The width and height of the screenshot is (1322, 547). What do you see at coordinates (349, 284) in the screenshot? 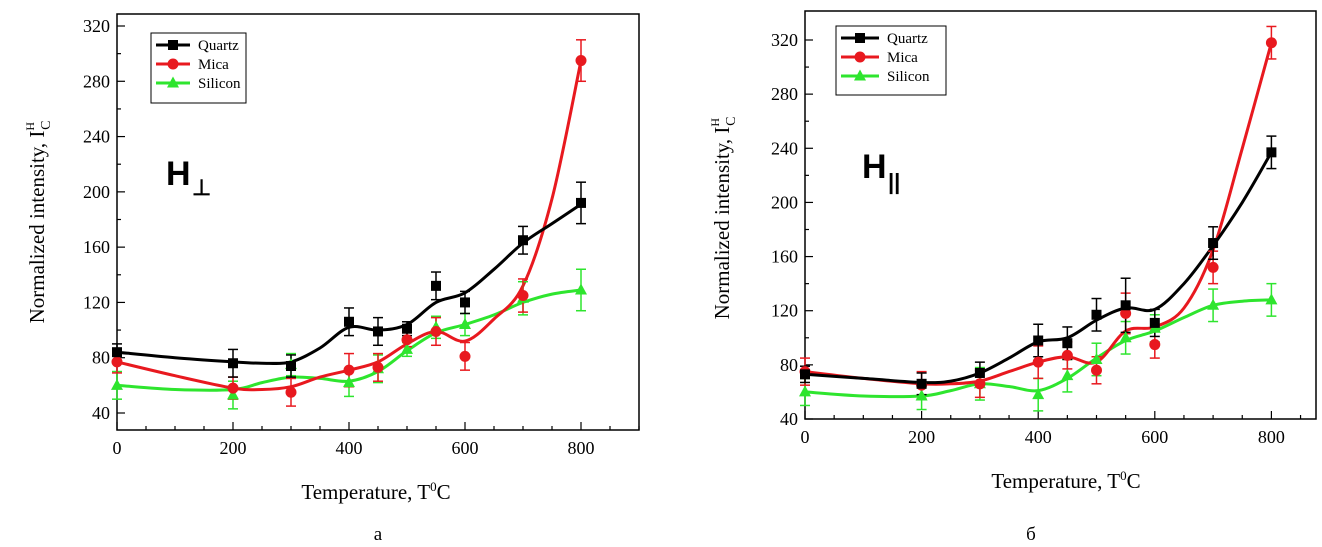
I see `series-line-quartz` at bounding box center [349, 284].